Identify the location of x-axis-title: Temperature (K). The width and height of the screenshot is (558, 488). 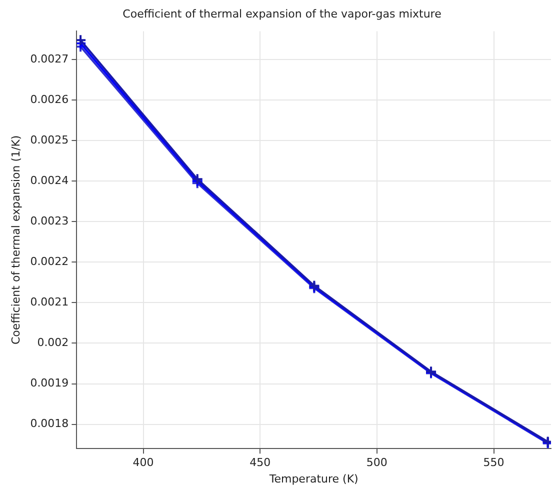
(313, 479).